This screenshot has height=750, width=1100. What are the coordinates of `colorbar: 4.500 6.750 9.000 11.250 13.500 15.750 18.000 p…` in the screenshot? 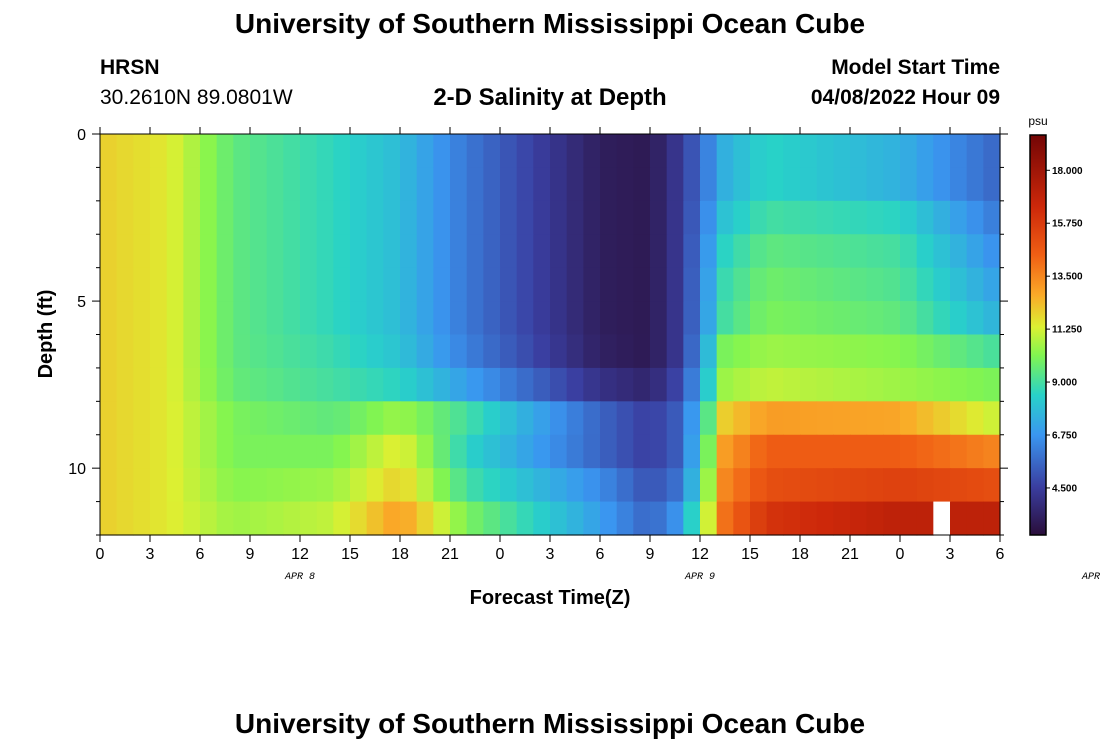 It's located at (1055, 325).